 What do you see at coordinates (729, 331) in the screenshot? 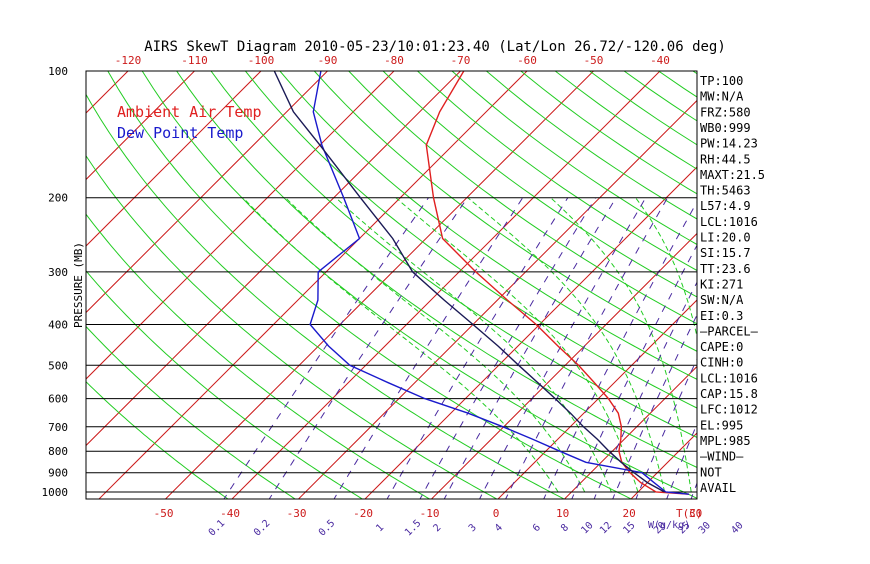
I see `side-panel-item: —PARCEL—` at bounding box center [729, 331].